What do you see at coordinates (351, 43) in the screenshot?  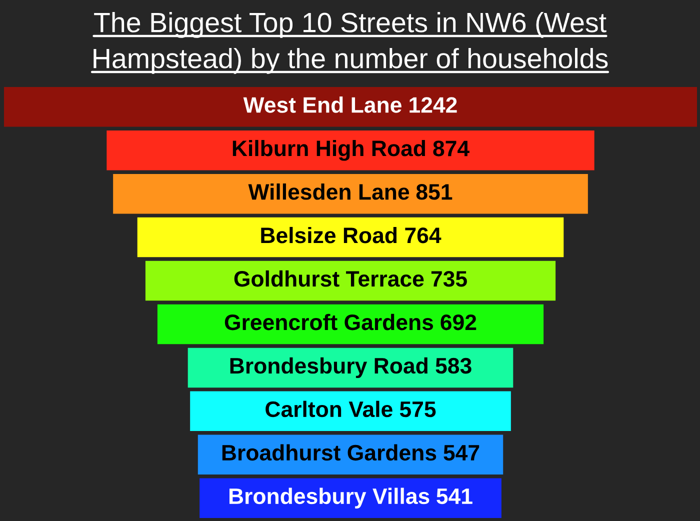 I see `text: The Biggest Top 10 Streets in NW6 (West Hampstead) by the number of households` at bounding box center [351, 43].